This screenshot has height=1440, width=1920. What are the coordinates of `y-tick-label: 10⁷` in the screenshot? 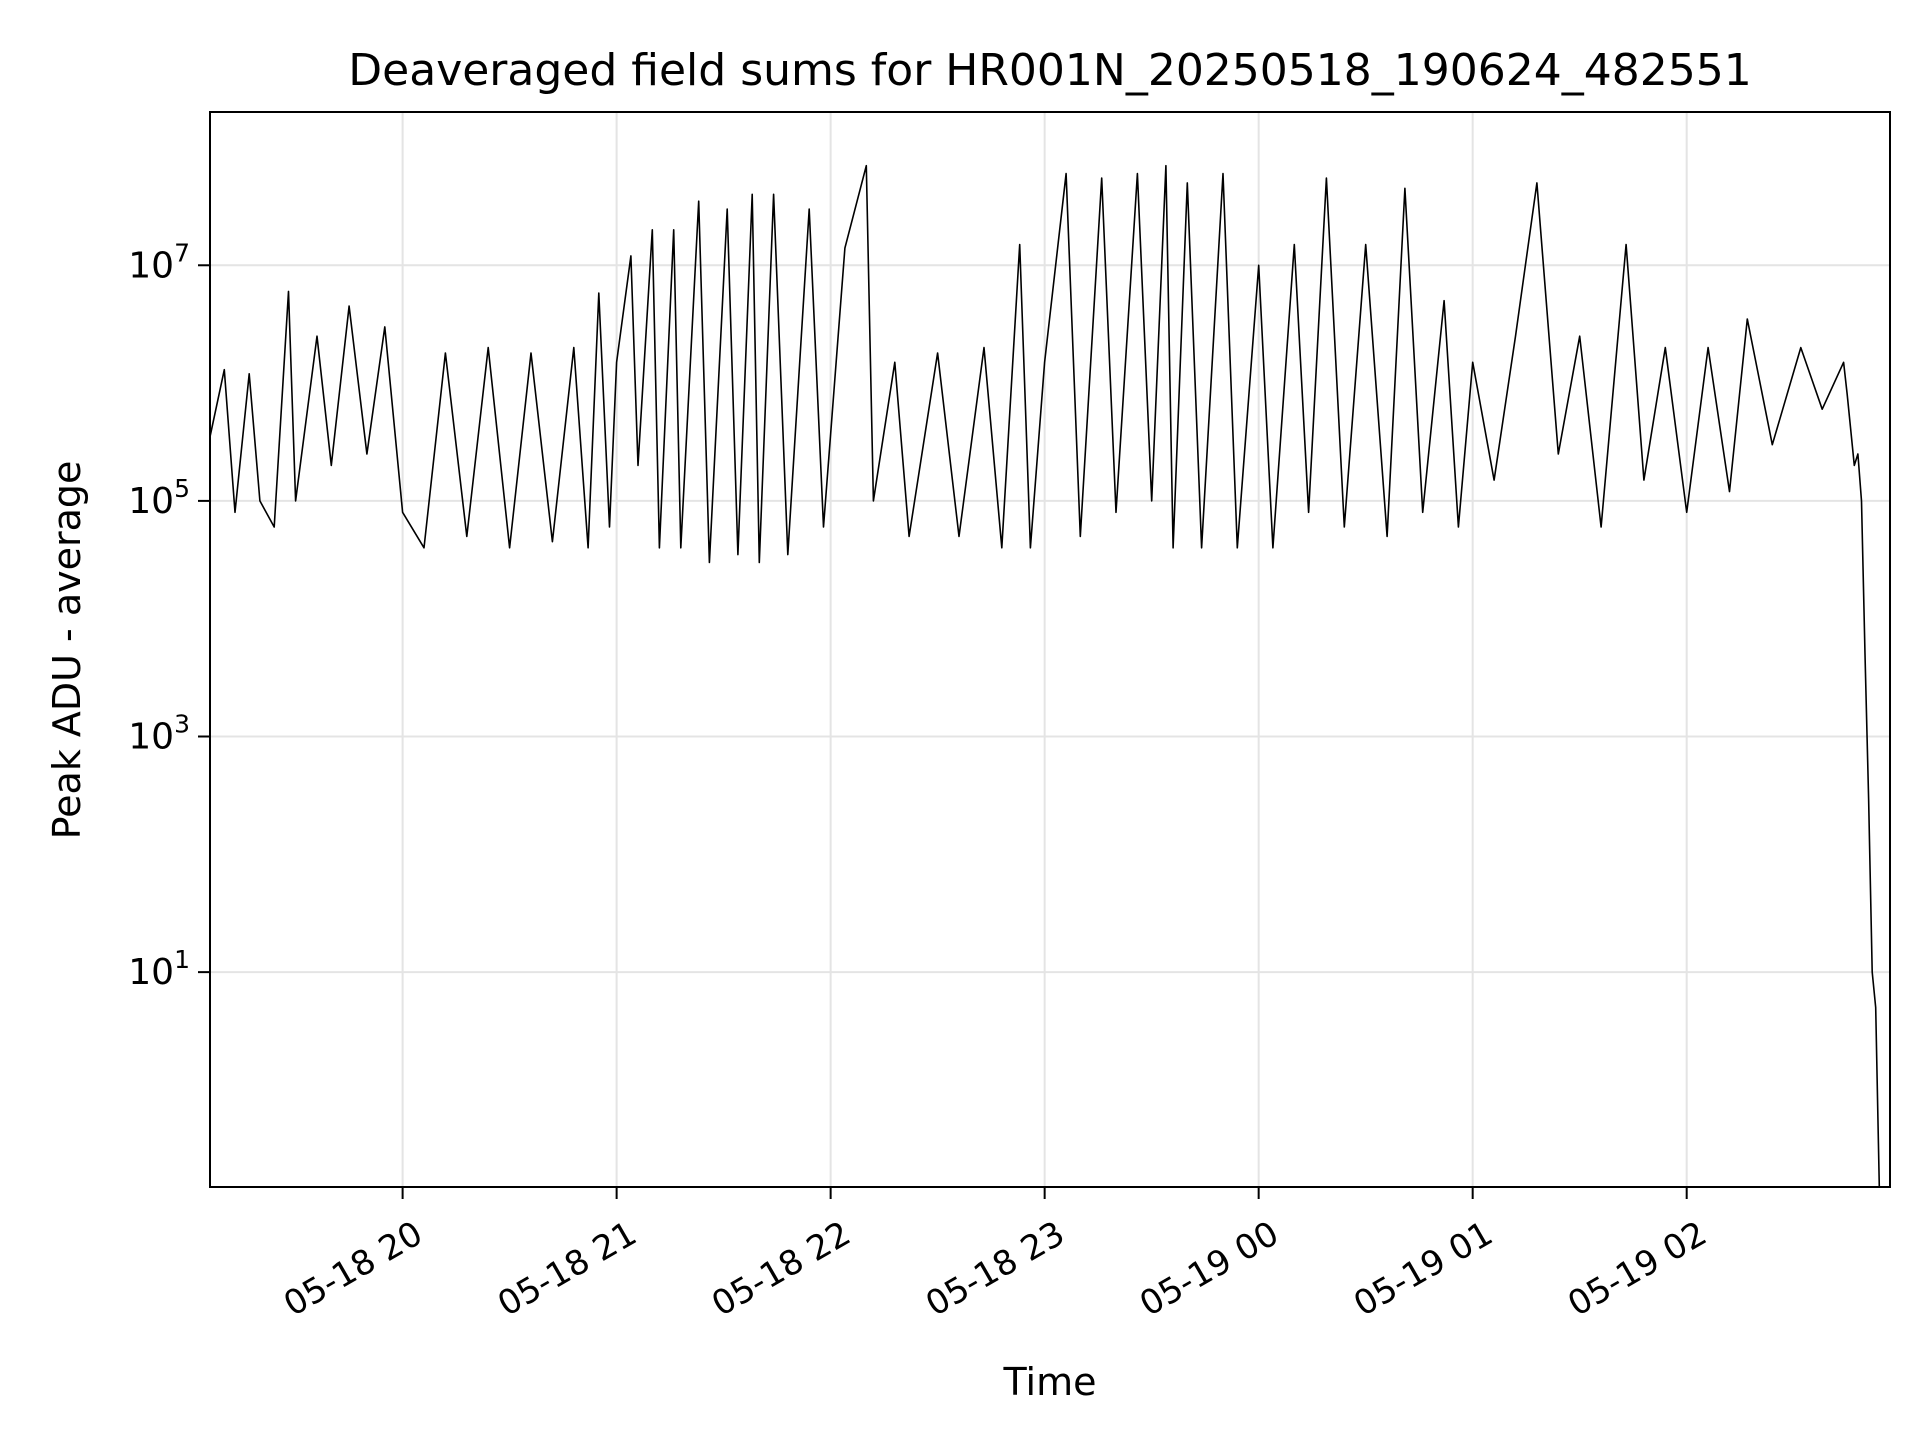 It's located at (159, 262).